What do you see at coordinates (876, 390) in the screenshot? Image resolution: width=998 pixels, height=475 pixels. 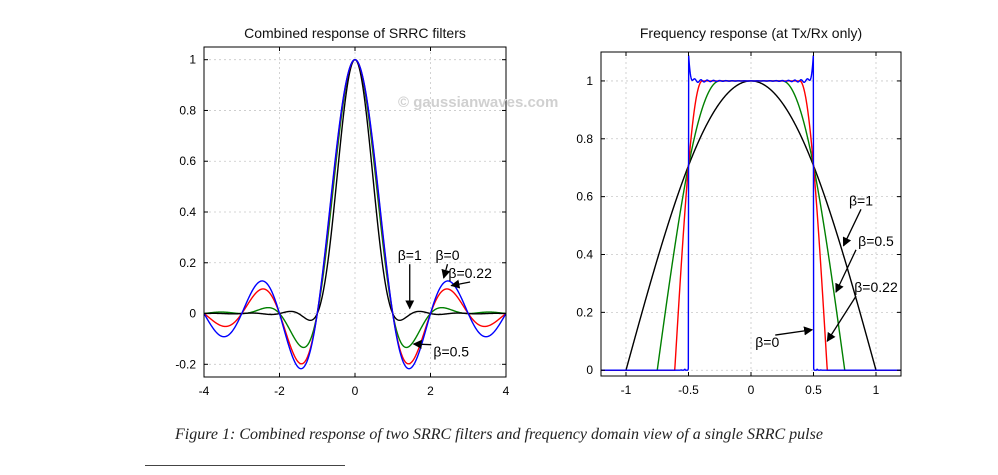 I see `x-tick-label: 1` at bounding box center [876, 390].